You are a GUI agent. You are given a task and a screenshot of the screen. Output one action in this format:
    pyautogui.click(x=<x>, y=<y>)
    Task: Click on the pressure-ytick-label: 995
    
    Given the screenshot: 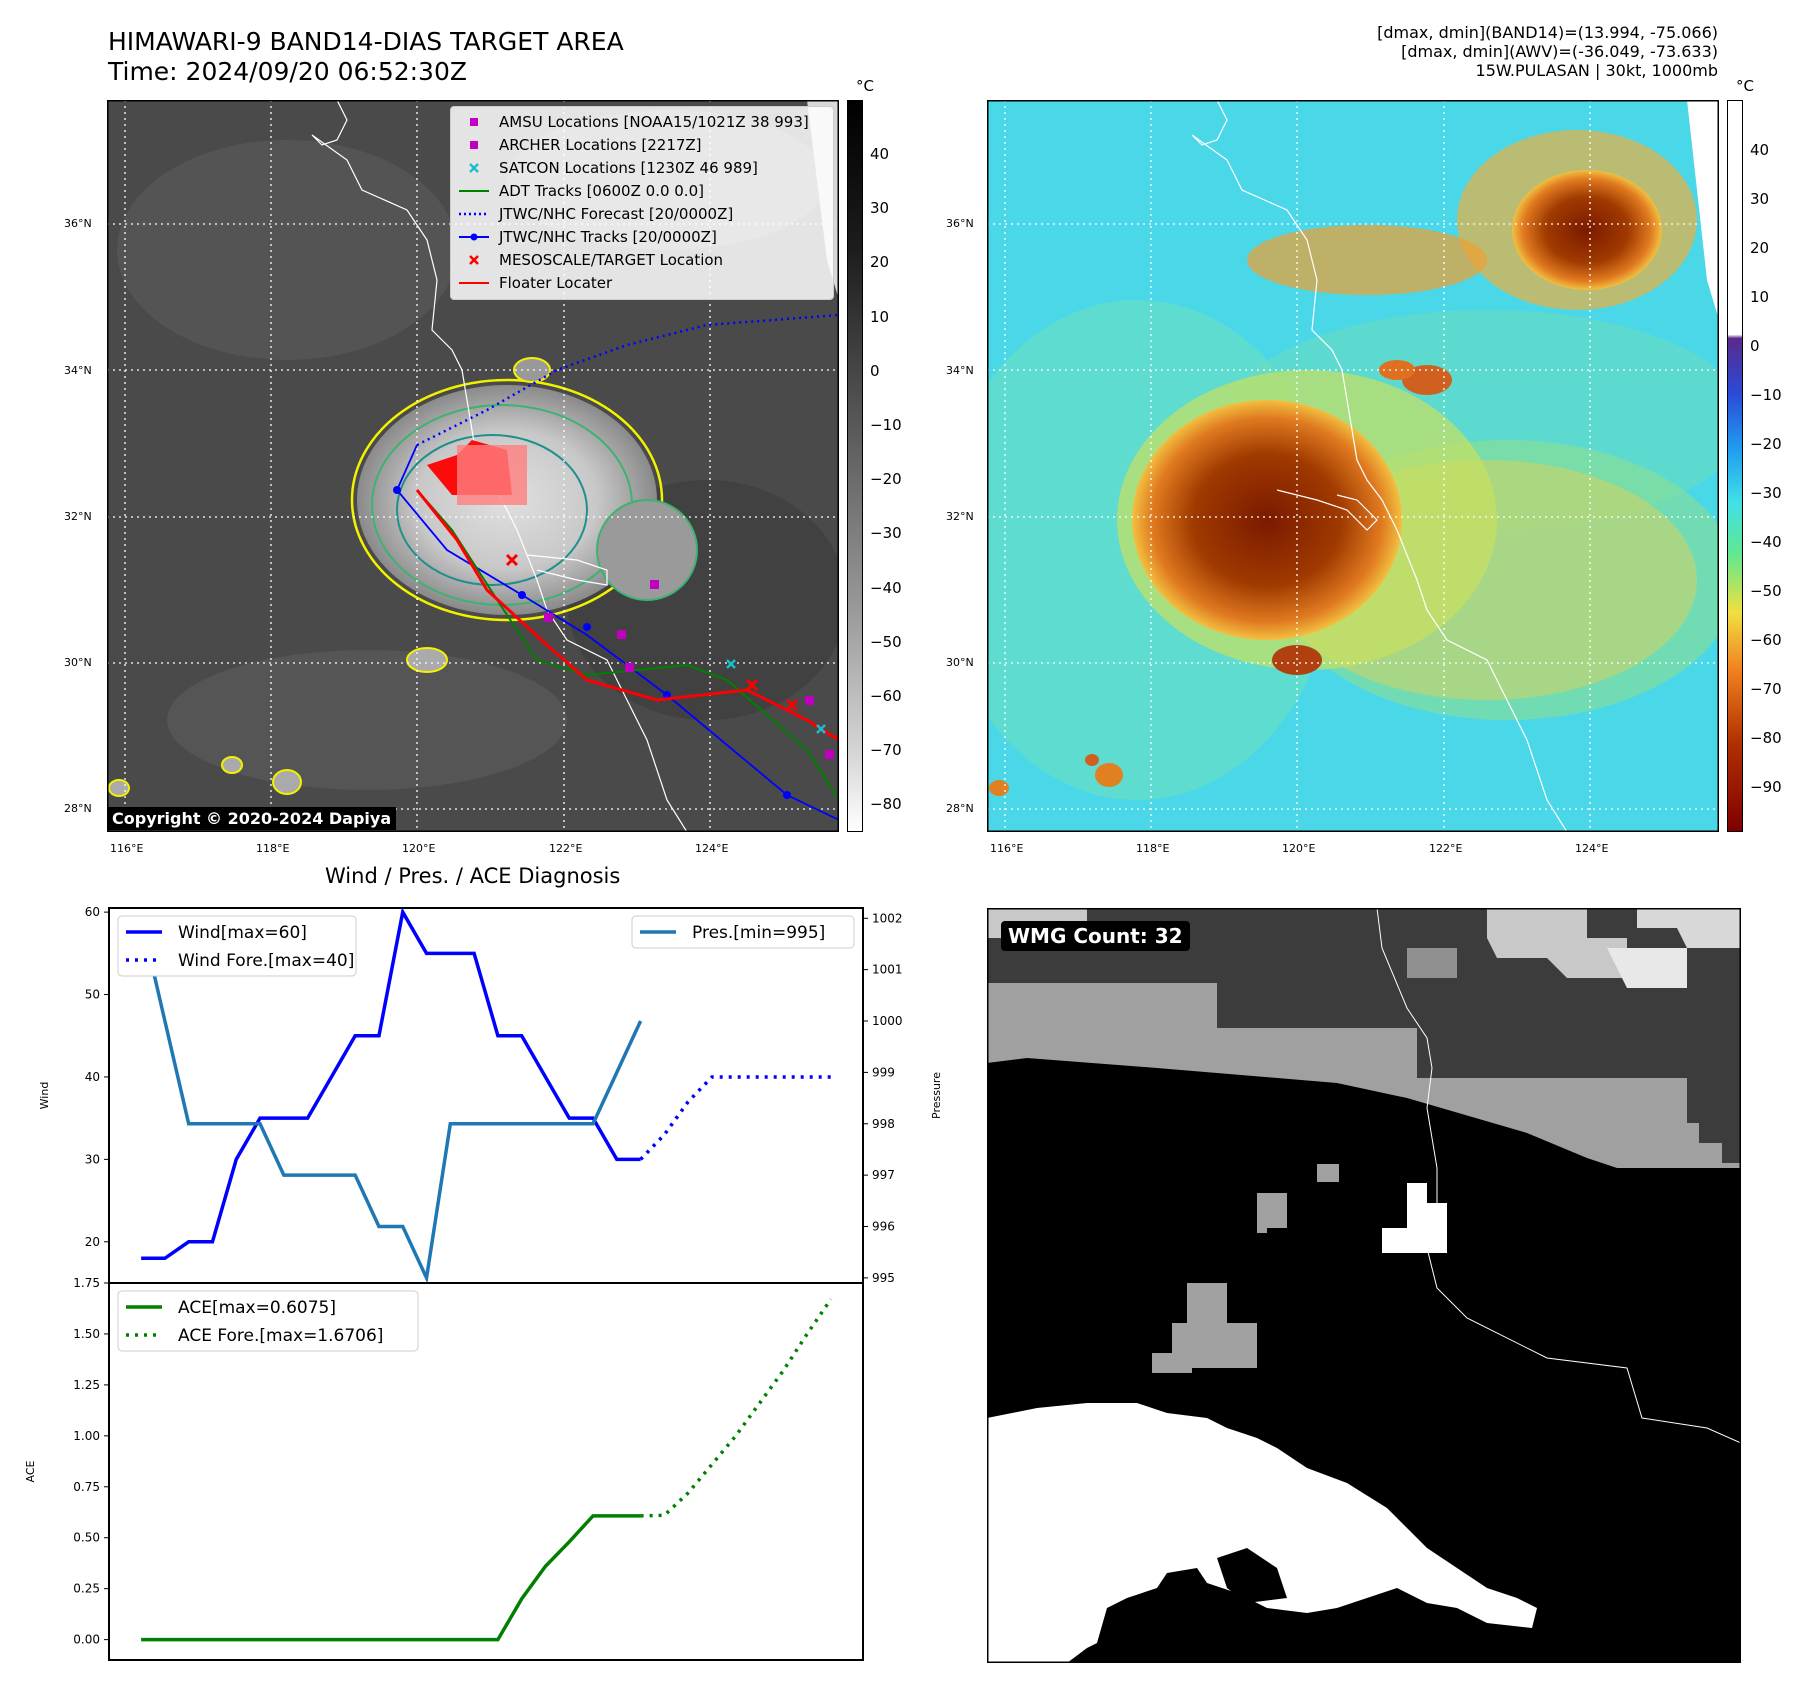 What is the action you would take?
    pyautogui.click(x=883, y=1278)
    